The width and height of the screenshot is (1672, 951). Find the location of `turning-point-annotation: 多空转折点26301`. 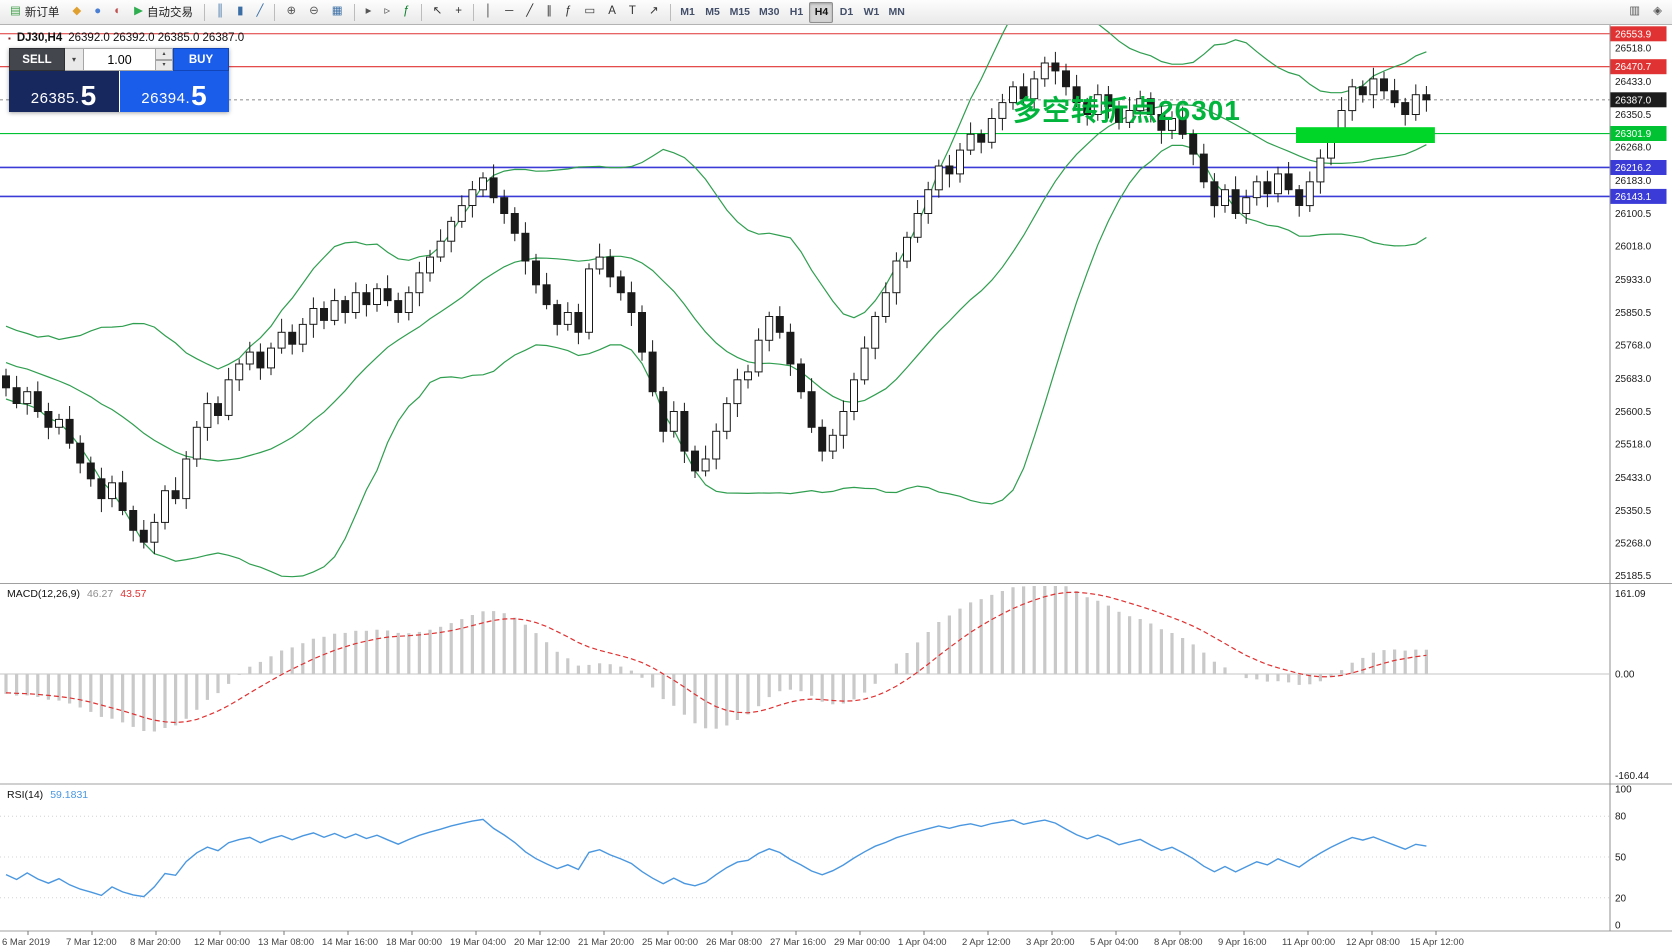

turning-point-annotation: 多空转折点26301 is located at coordinates (1127, 110).